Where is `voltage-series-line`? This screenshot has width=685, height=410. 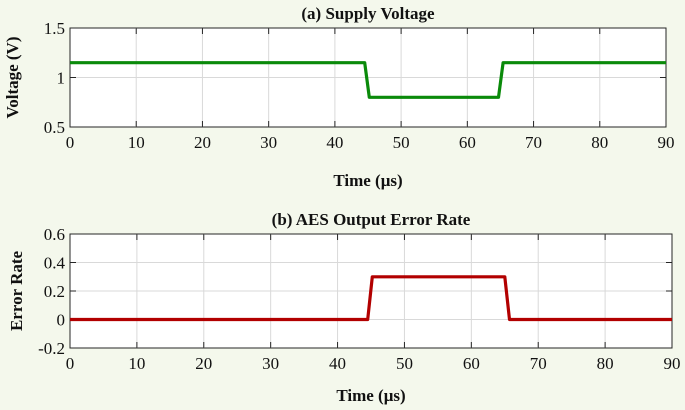 voltage-series-line is located at coordinates (368, 80).